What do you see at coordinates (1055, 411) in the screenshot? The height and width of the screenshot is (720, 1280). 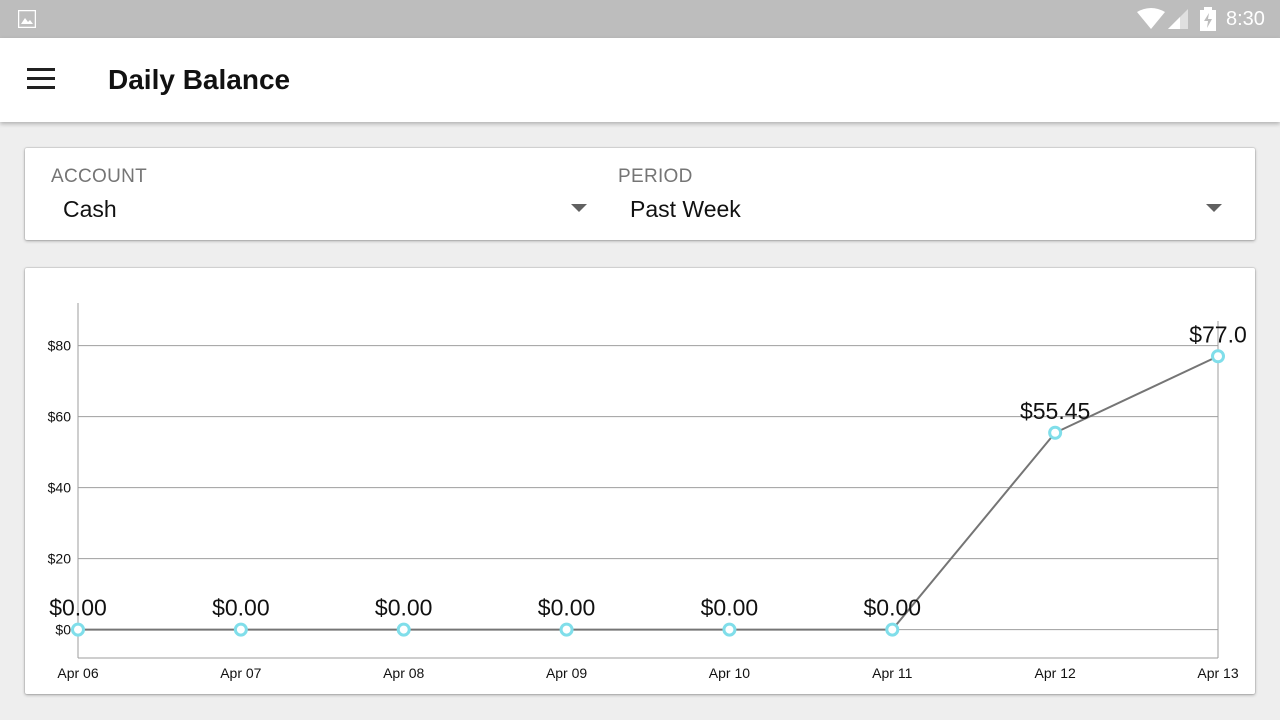 I see `data-label: $55.45` at bounding box center [1055, 411].